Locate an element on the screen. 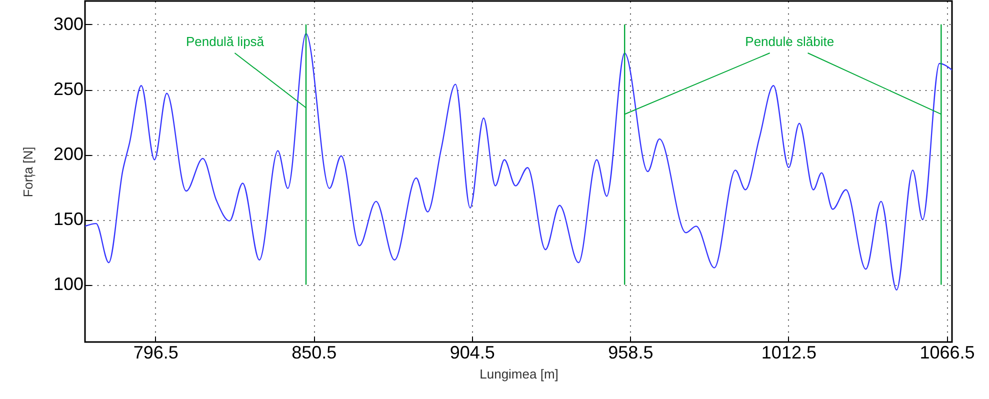 This screenshot has height=399, width=989. y-tick-label: 300 is located at coordinates (68, 24).